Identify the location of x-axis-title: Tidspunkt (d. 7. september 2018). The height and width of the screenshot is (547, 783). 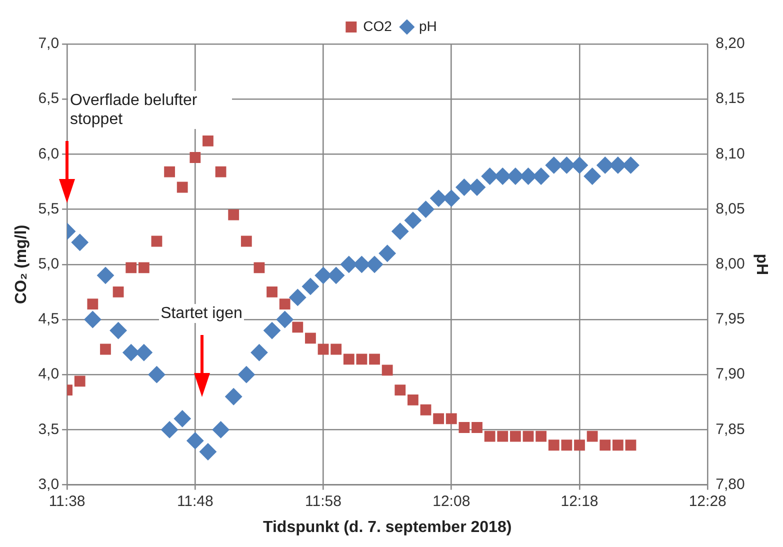
(387, 527).